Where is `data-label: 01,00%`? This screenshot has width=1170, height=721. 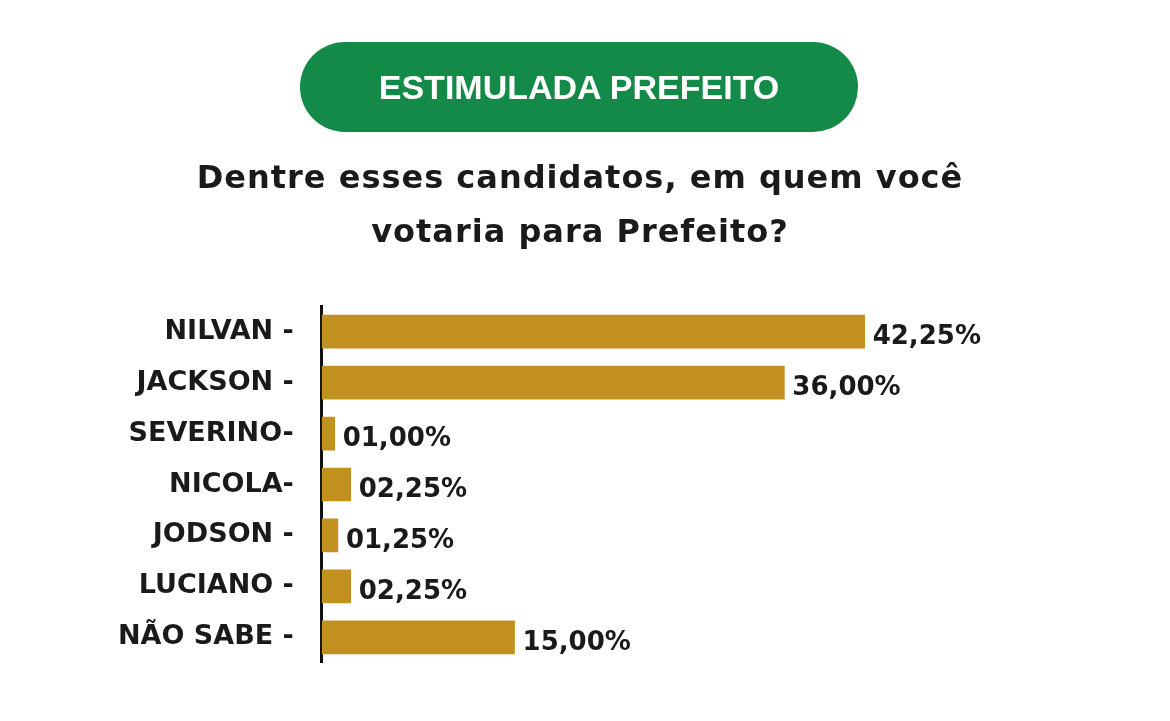 data-label: 01,00% is located at coordinates (396, 437).